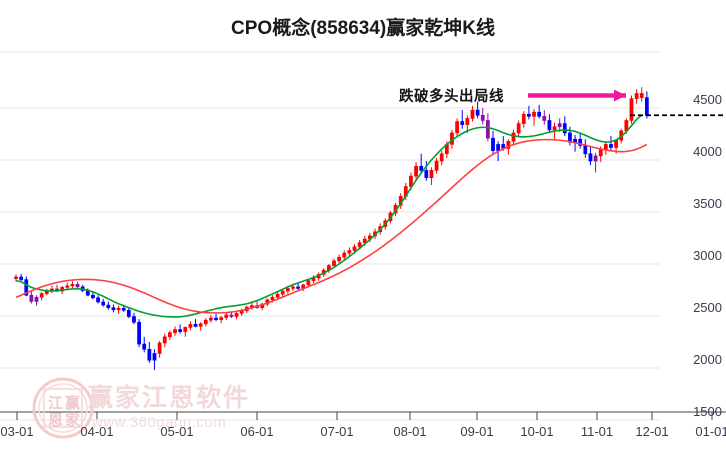 The width and height of the screenshot is (726, 450). What do you see at coordinates (707, 411) in the screenshot?
I see `y-axis-tick-1500: 1500` at bounding box center [707, 411].